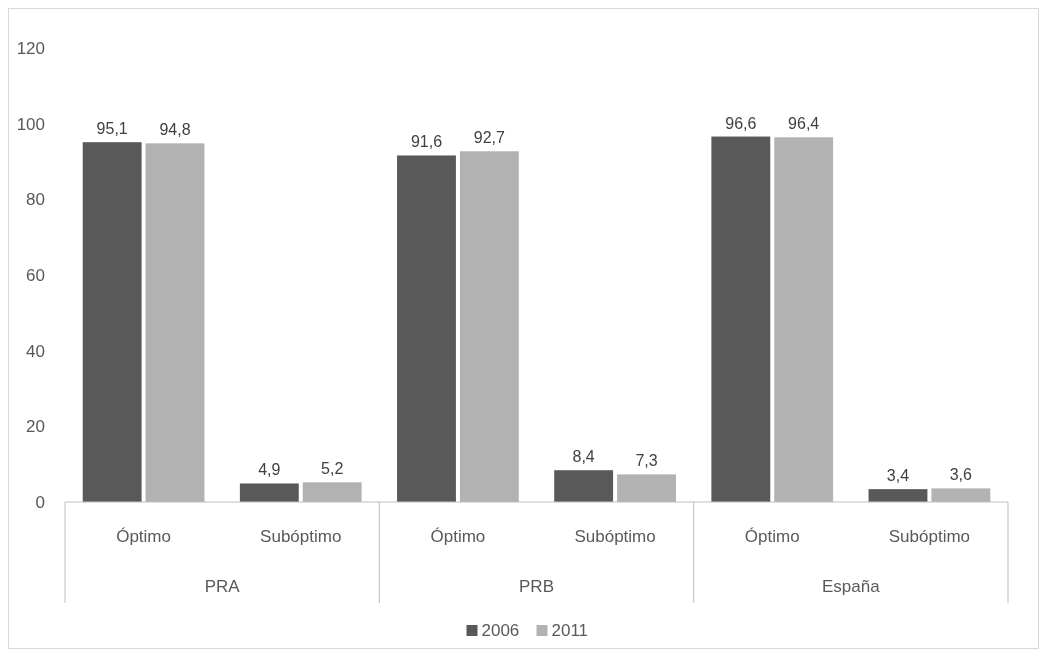 This screenshot has height=657, width=1047. What do you see at coordinates (646, 461) in the screenshot?
I see `data-label: 7,3` at bounding box center [646, 461].